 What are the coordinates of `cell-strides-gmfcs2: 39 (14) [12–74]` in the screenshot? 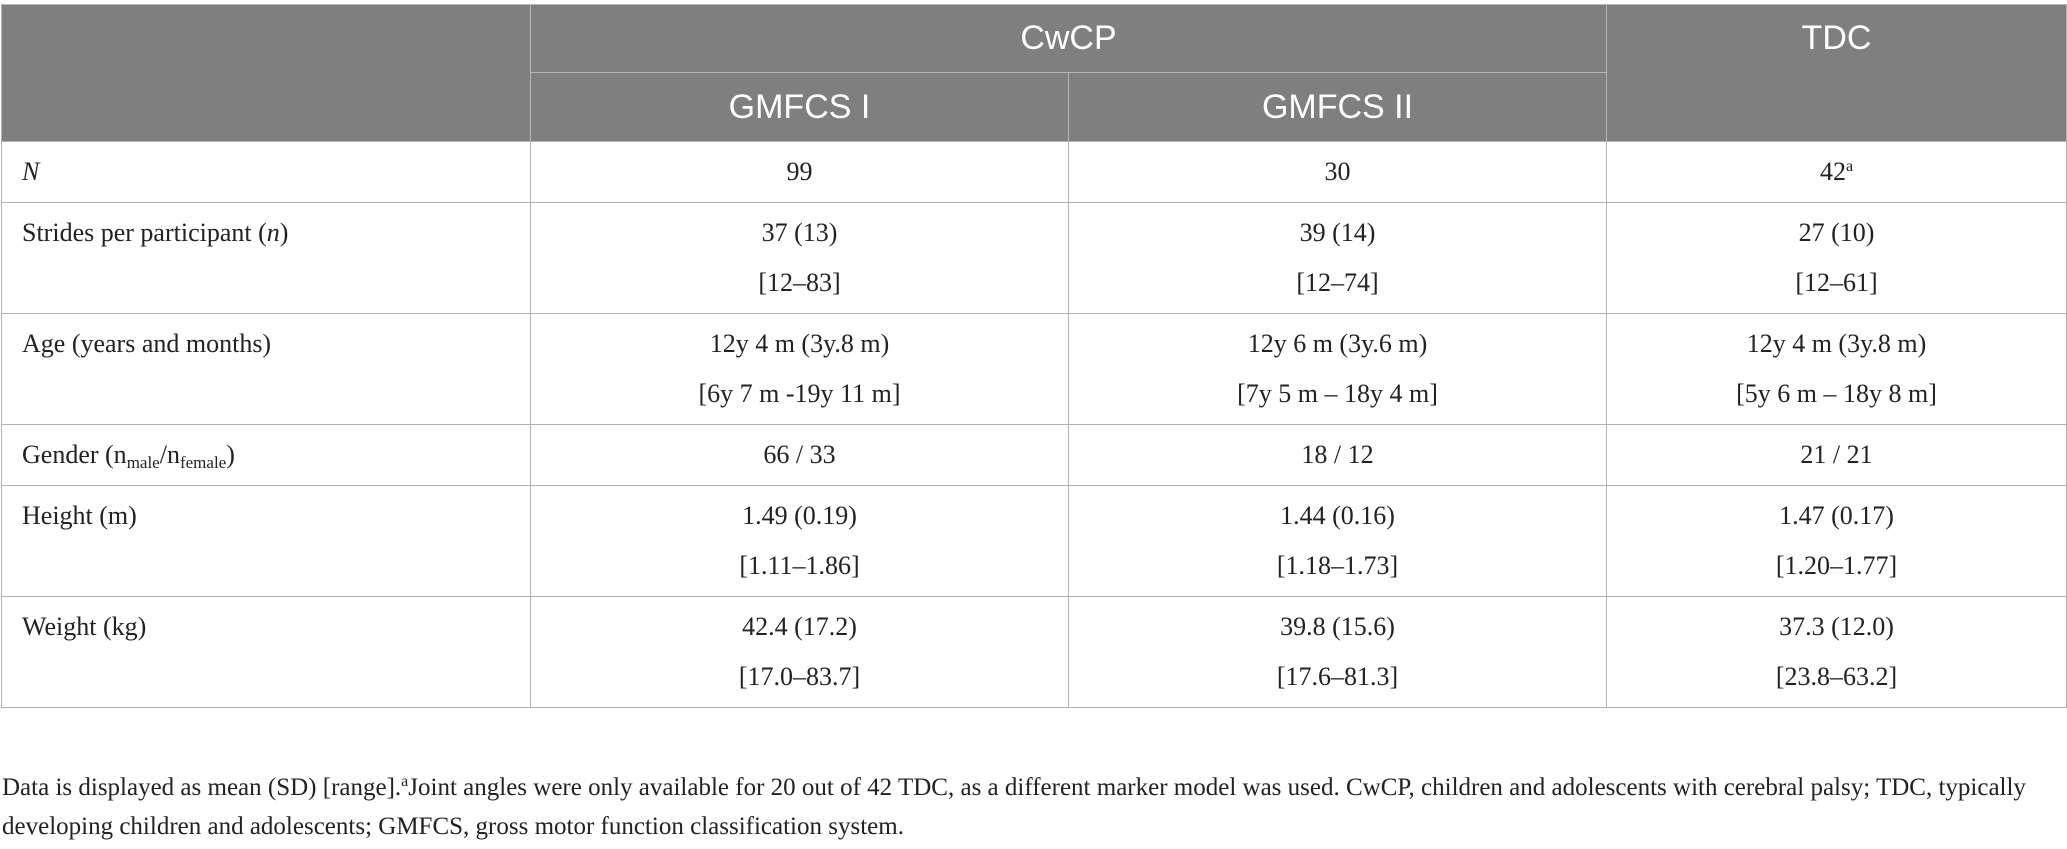 It's located at (1337, 258).